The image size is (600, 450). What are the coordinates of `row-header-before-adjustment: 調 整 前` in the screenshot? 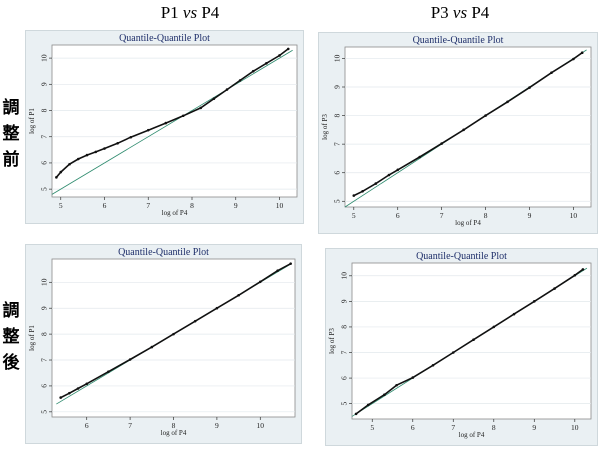 It's located at (11, 134).